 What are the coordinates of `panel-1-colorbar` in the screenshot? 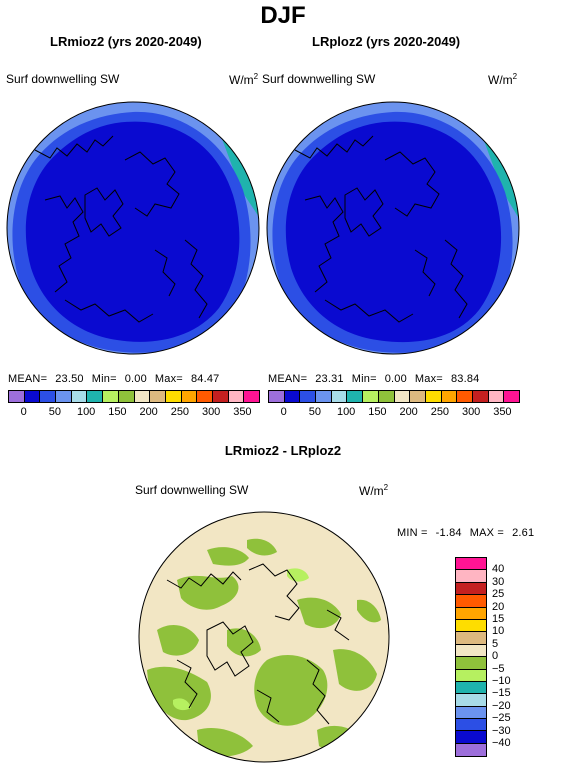 It's located at (134, 396).